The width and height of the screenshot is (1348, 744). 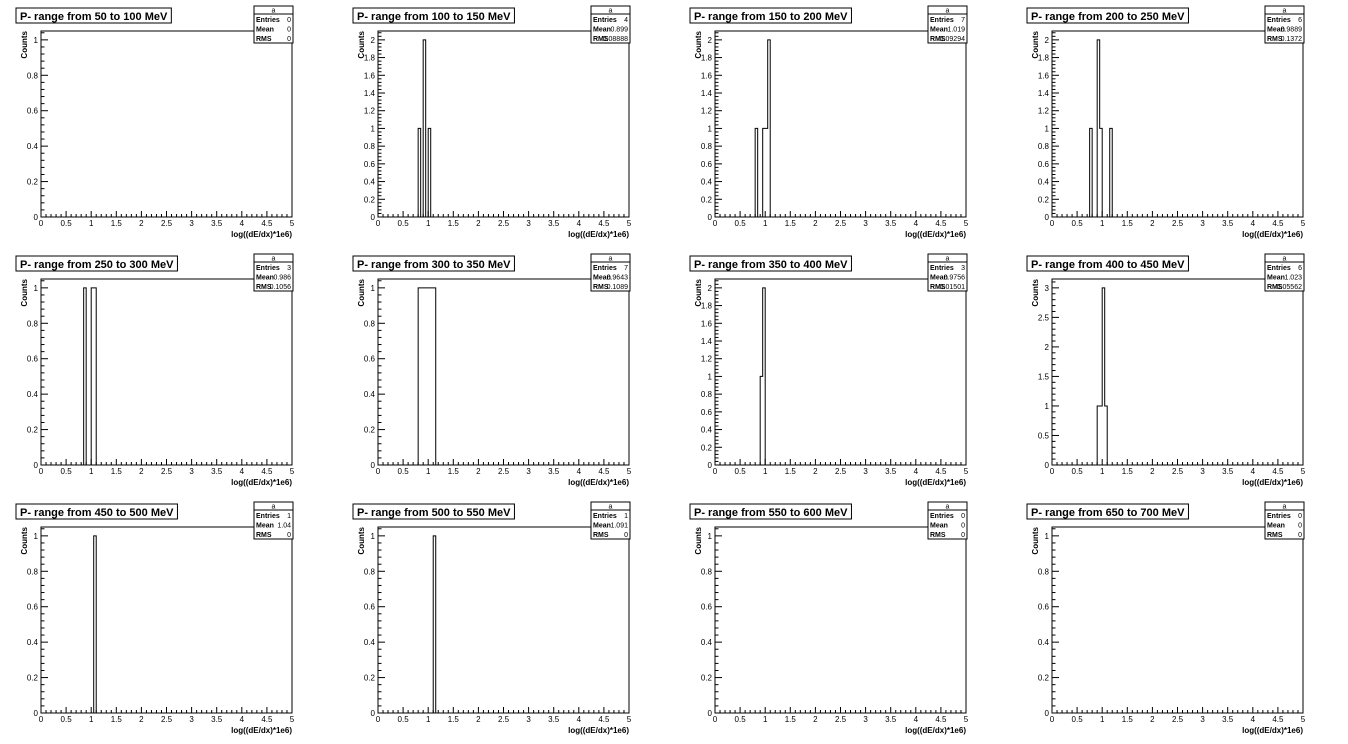 I want to click on y-axis-label: Counts, so click(x=24, y=292).